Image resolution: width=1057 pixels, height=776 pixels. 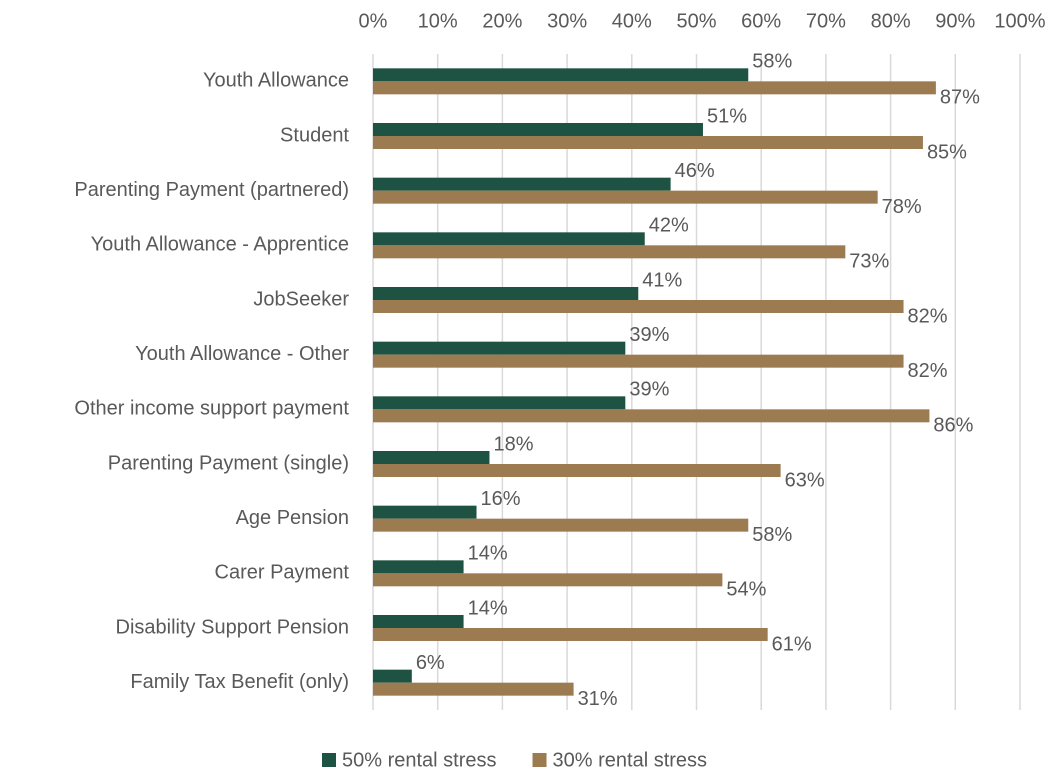 What do you see at coordinates (805, 480) in the screenshot?
I see `data-label: 63%` at bounding box center [805, 480].